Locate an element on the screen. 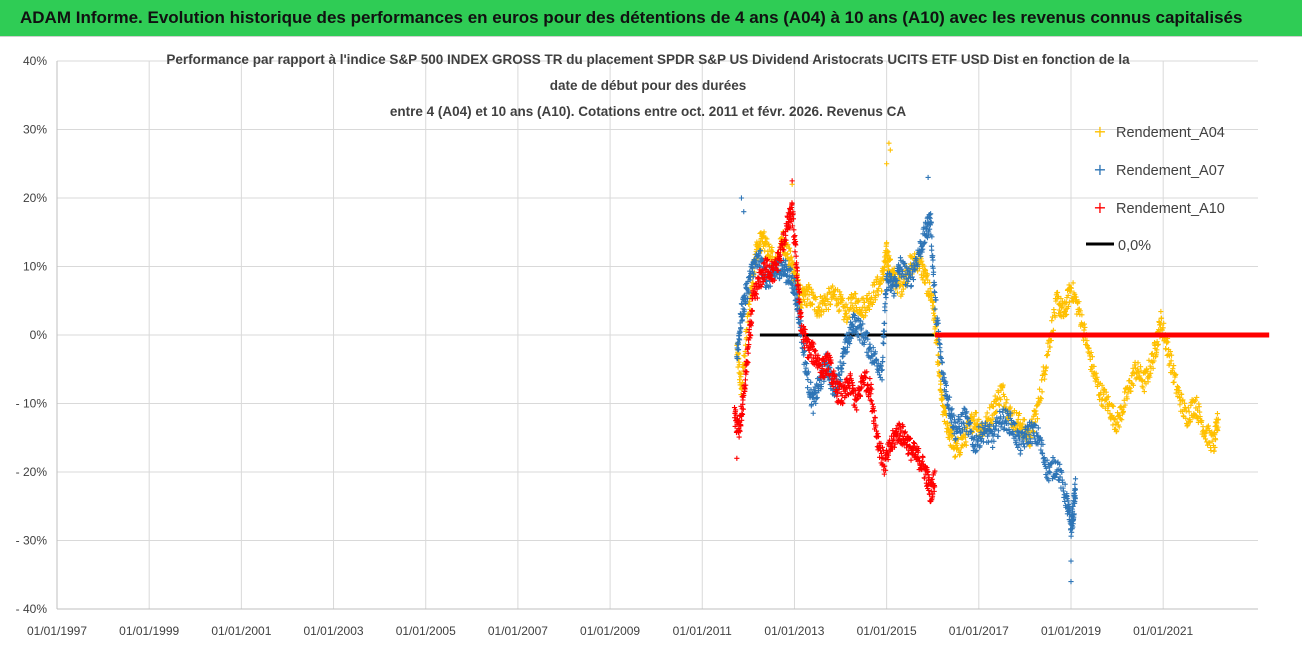  legend-a07-marker: + is located at coordinates (1099, 169).